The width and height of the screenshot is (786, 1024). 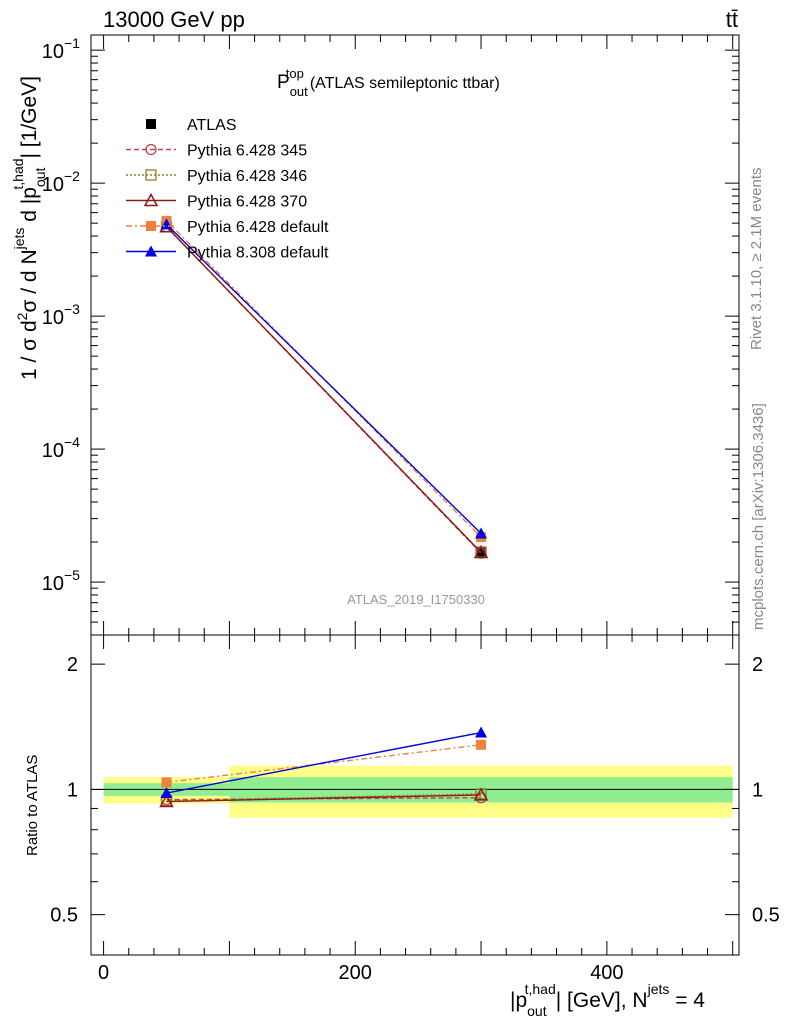 What do you see at coordinates (247, 151) in the screenshot?
I see `legend-label-1: Pythia 6.428 345` at bounding box center [247, 151].